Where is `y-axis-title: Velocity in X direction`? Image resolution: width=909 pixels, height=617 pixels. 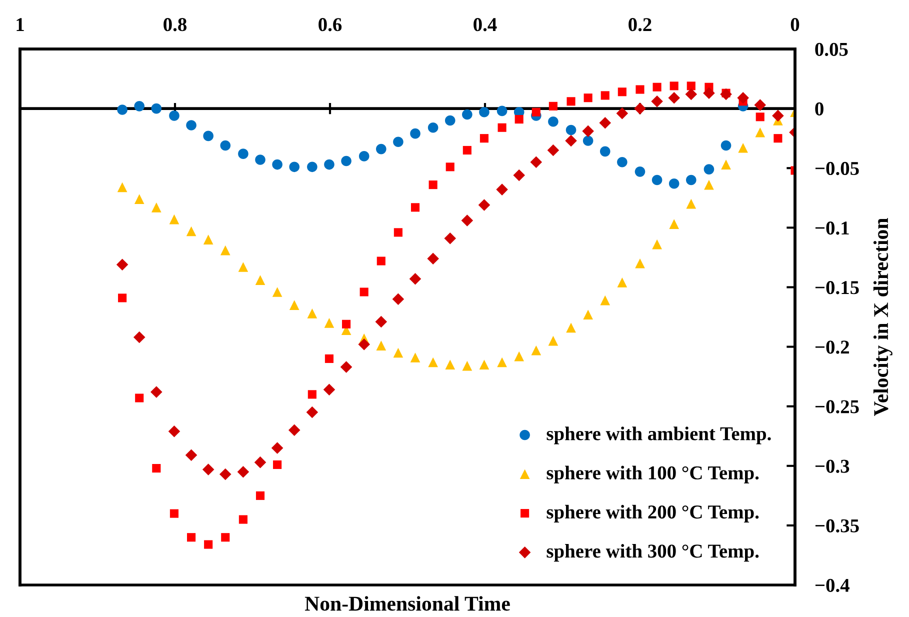
y-axis-title: Velocity in X direction is located at coordinates (882, 317).